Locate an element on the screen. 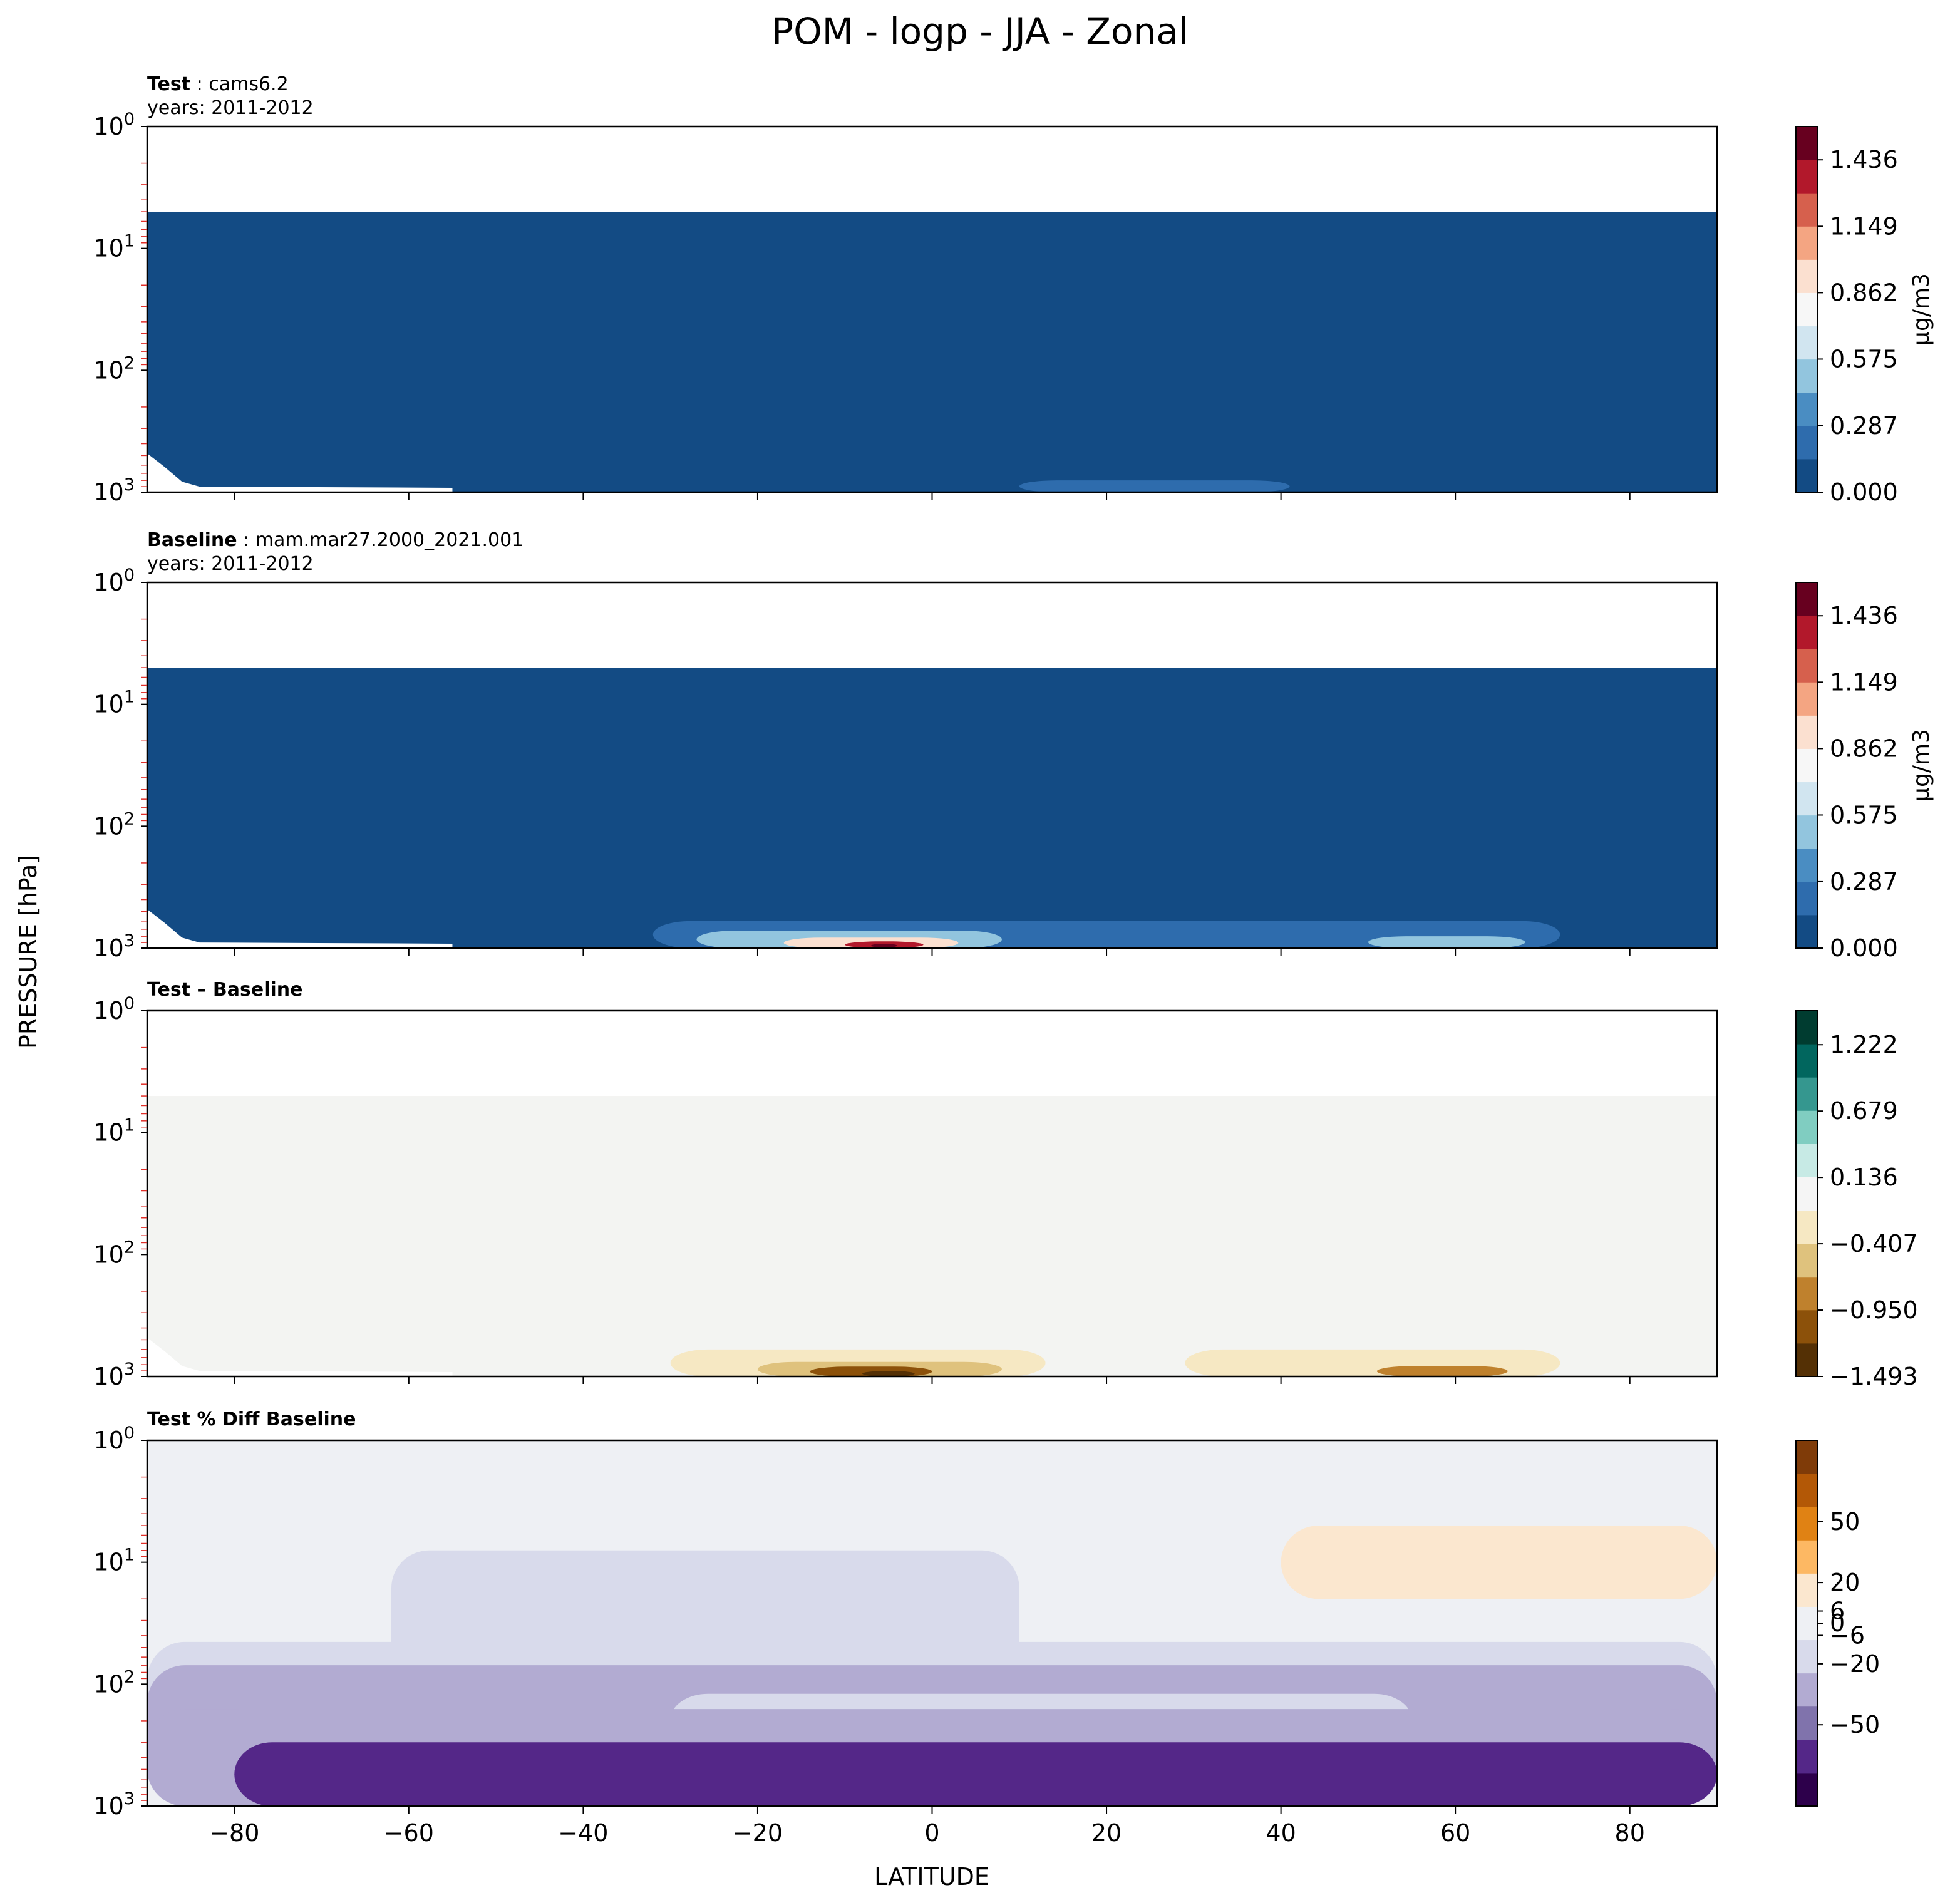 This screenshot has width=1960, height=1900. colorbar-tick-label: −50 is located at coordinates (1855, 1724).